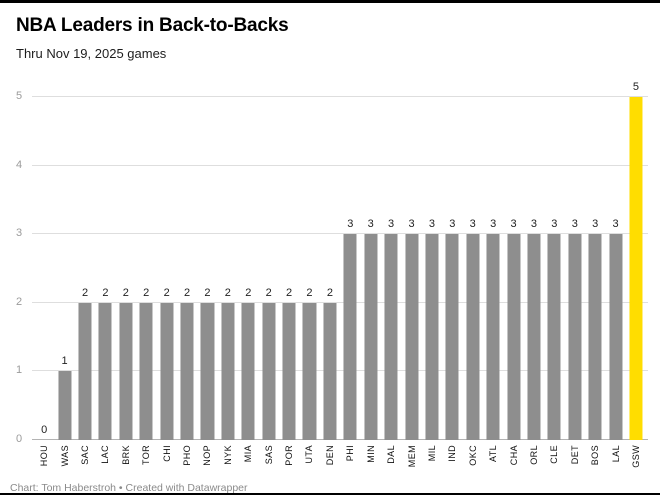 The width and height of the screenshot is (660, 495). I want to click on x-tick: PHO, so click(187, 453).